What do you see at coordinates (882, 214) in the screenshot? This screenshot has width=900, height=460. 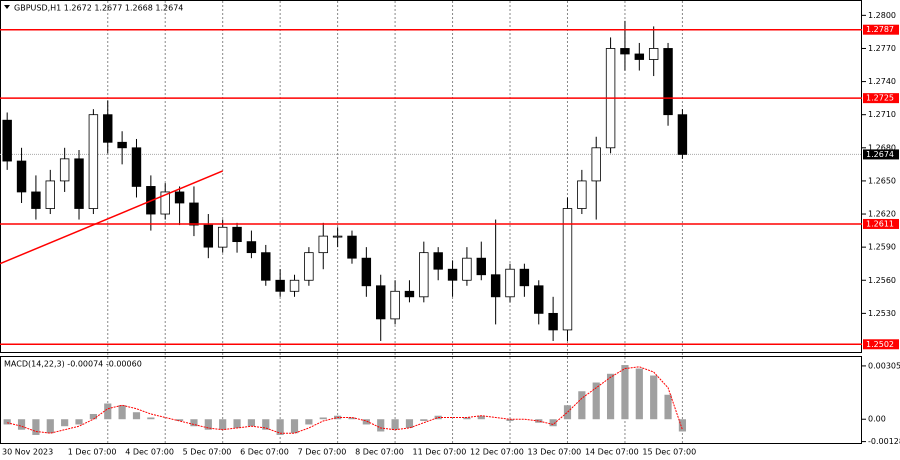 I see `y-tick-label: 1.2620` at bounding box center [882, 214].